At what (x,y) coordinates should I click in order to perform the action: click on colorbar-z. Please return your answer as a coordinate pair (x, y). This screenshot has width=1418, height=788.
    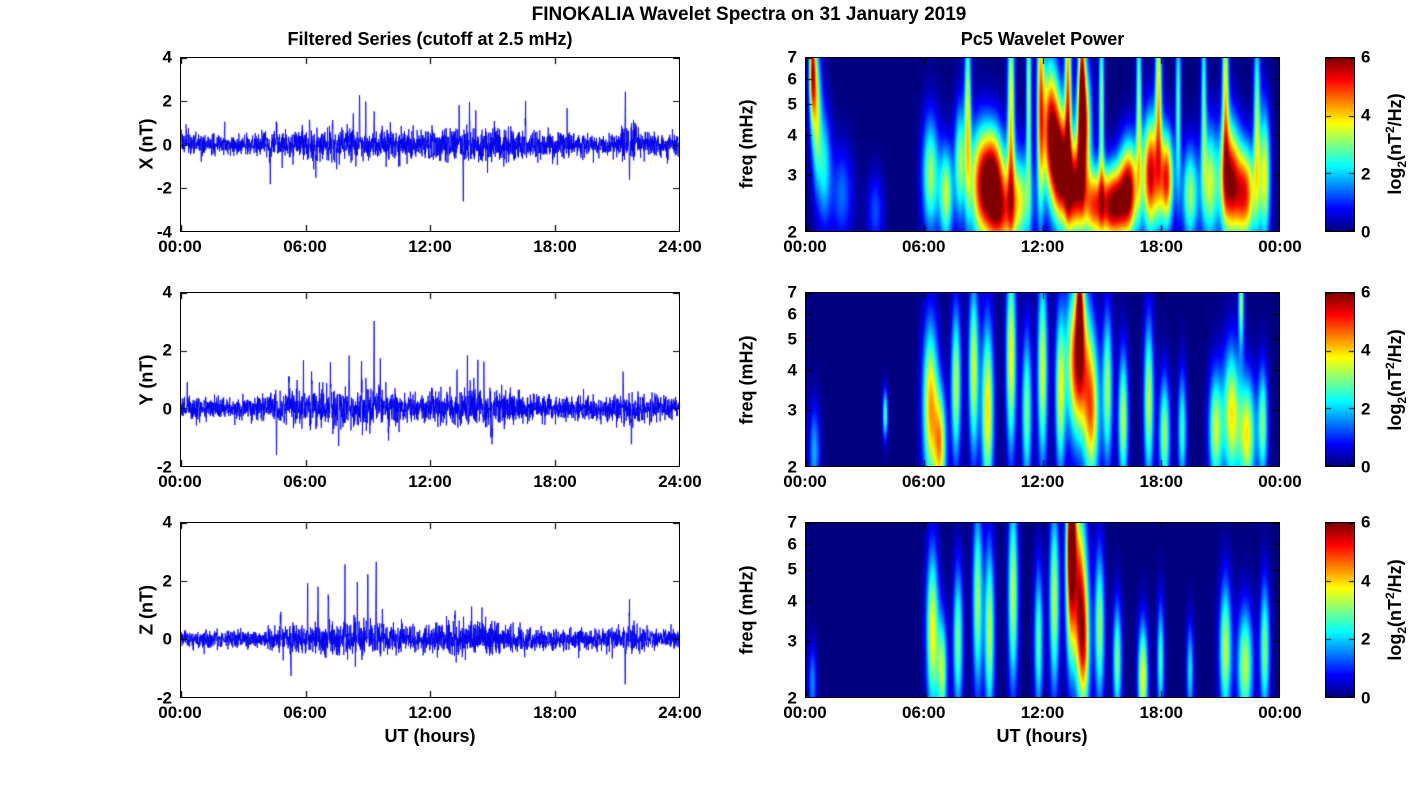
    Looking at the image, I should click on (1340, 610).